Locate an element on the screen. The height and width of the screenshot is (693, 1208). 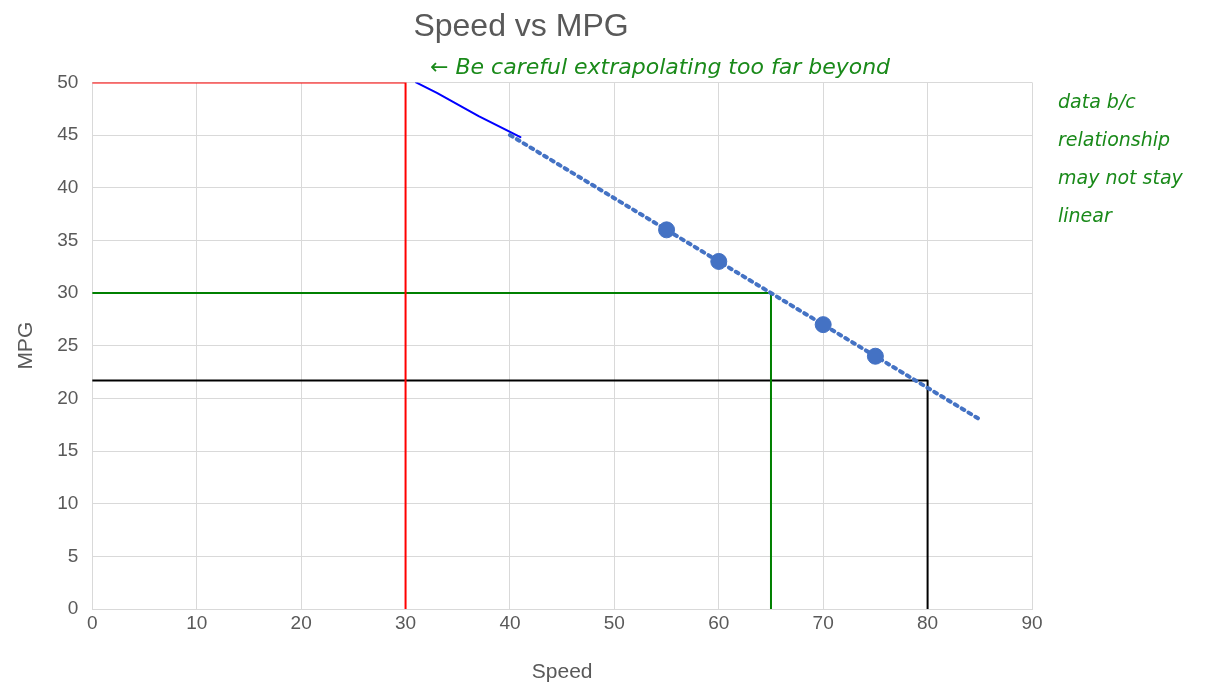
y-axis-title: MPG is located at coordinates (25, 345).